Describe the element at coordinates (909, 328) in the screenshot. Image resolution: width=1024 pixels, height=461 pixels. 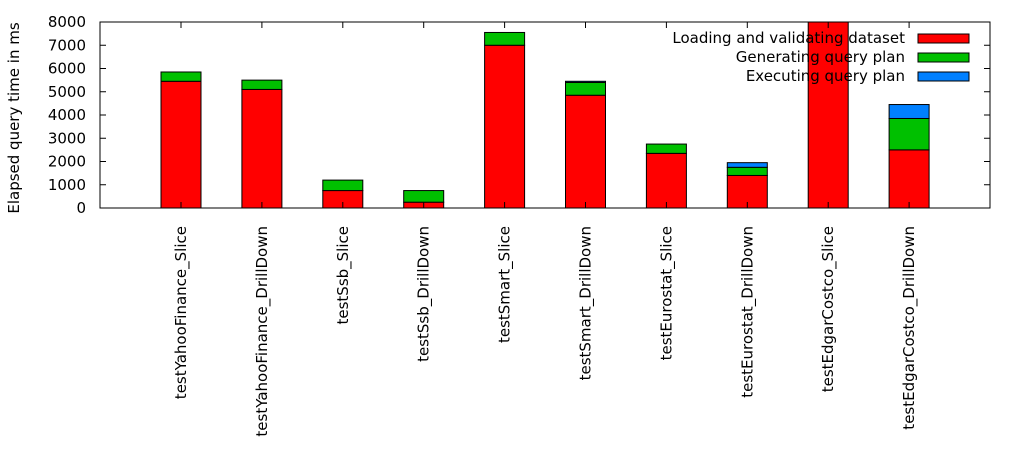
I see `x-tick-label: testEdgarCostco_DrillDown` at that location.